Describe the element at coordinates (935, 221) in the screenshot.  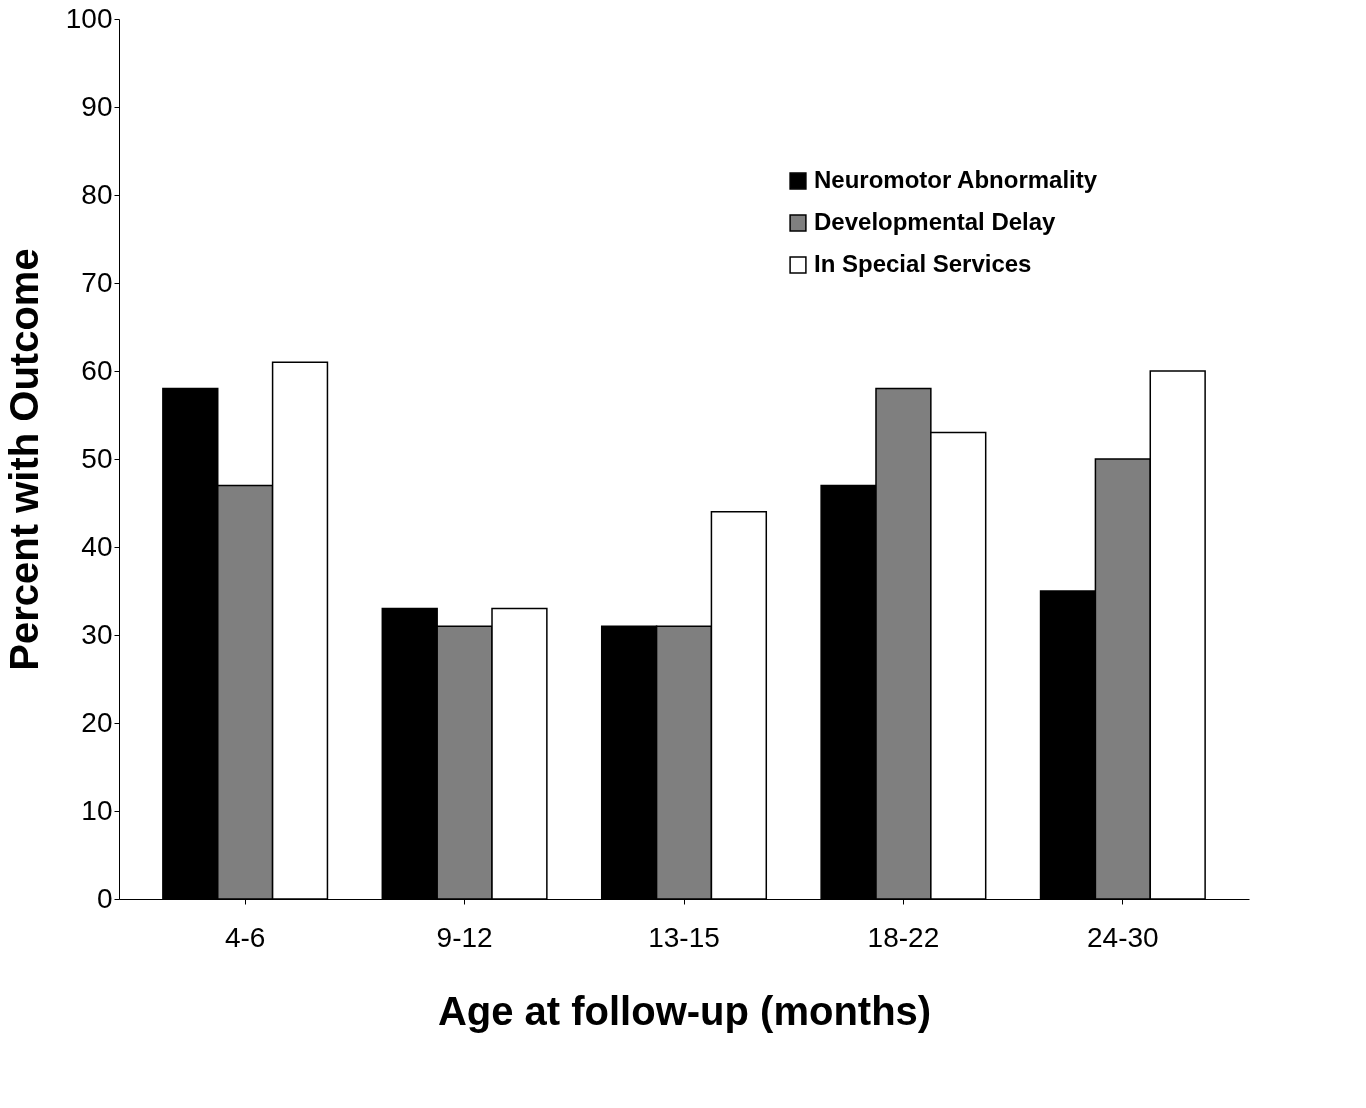
I see `legend-label: Developmental Delay` at that location.